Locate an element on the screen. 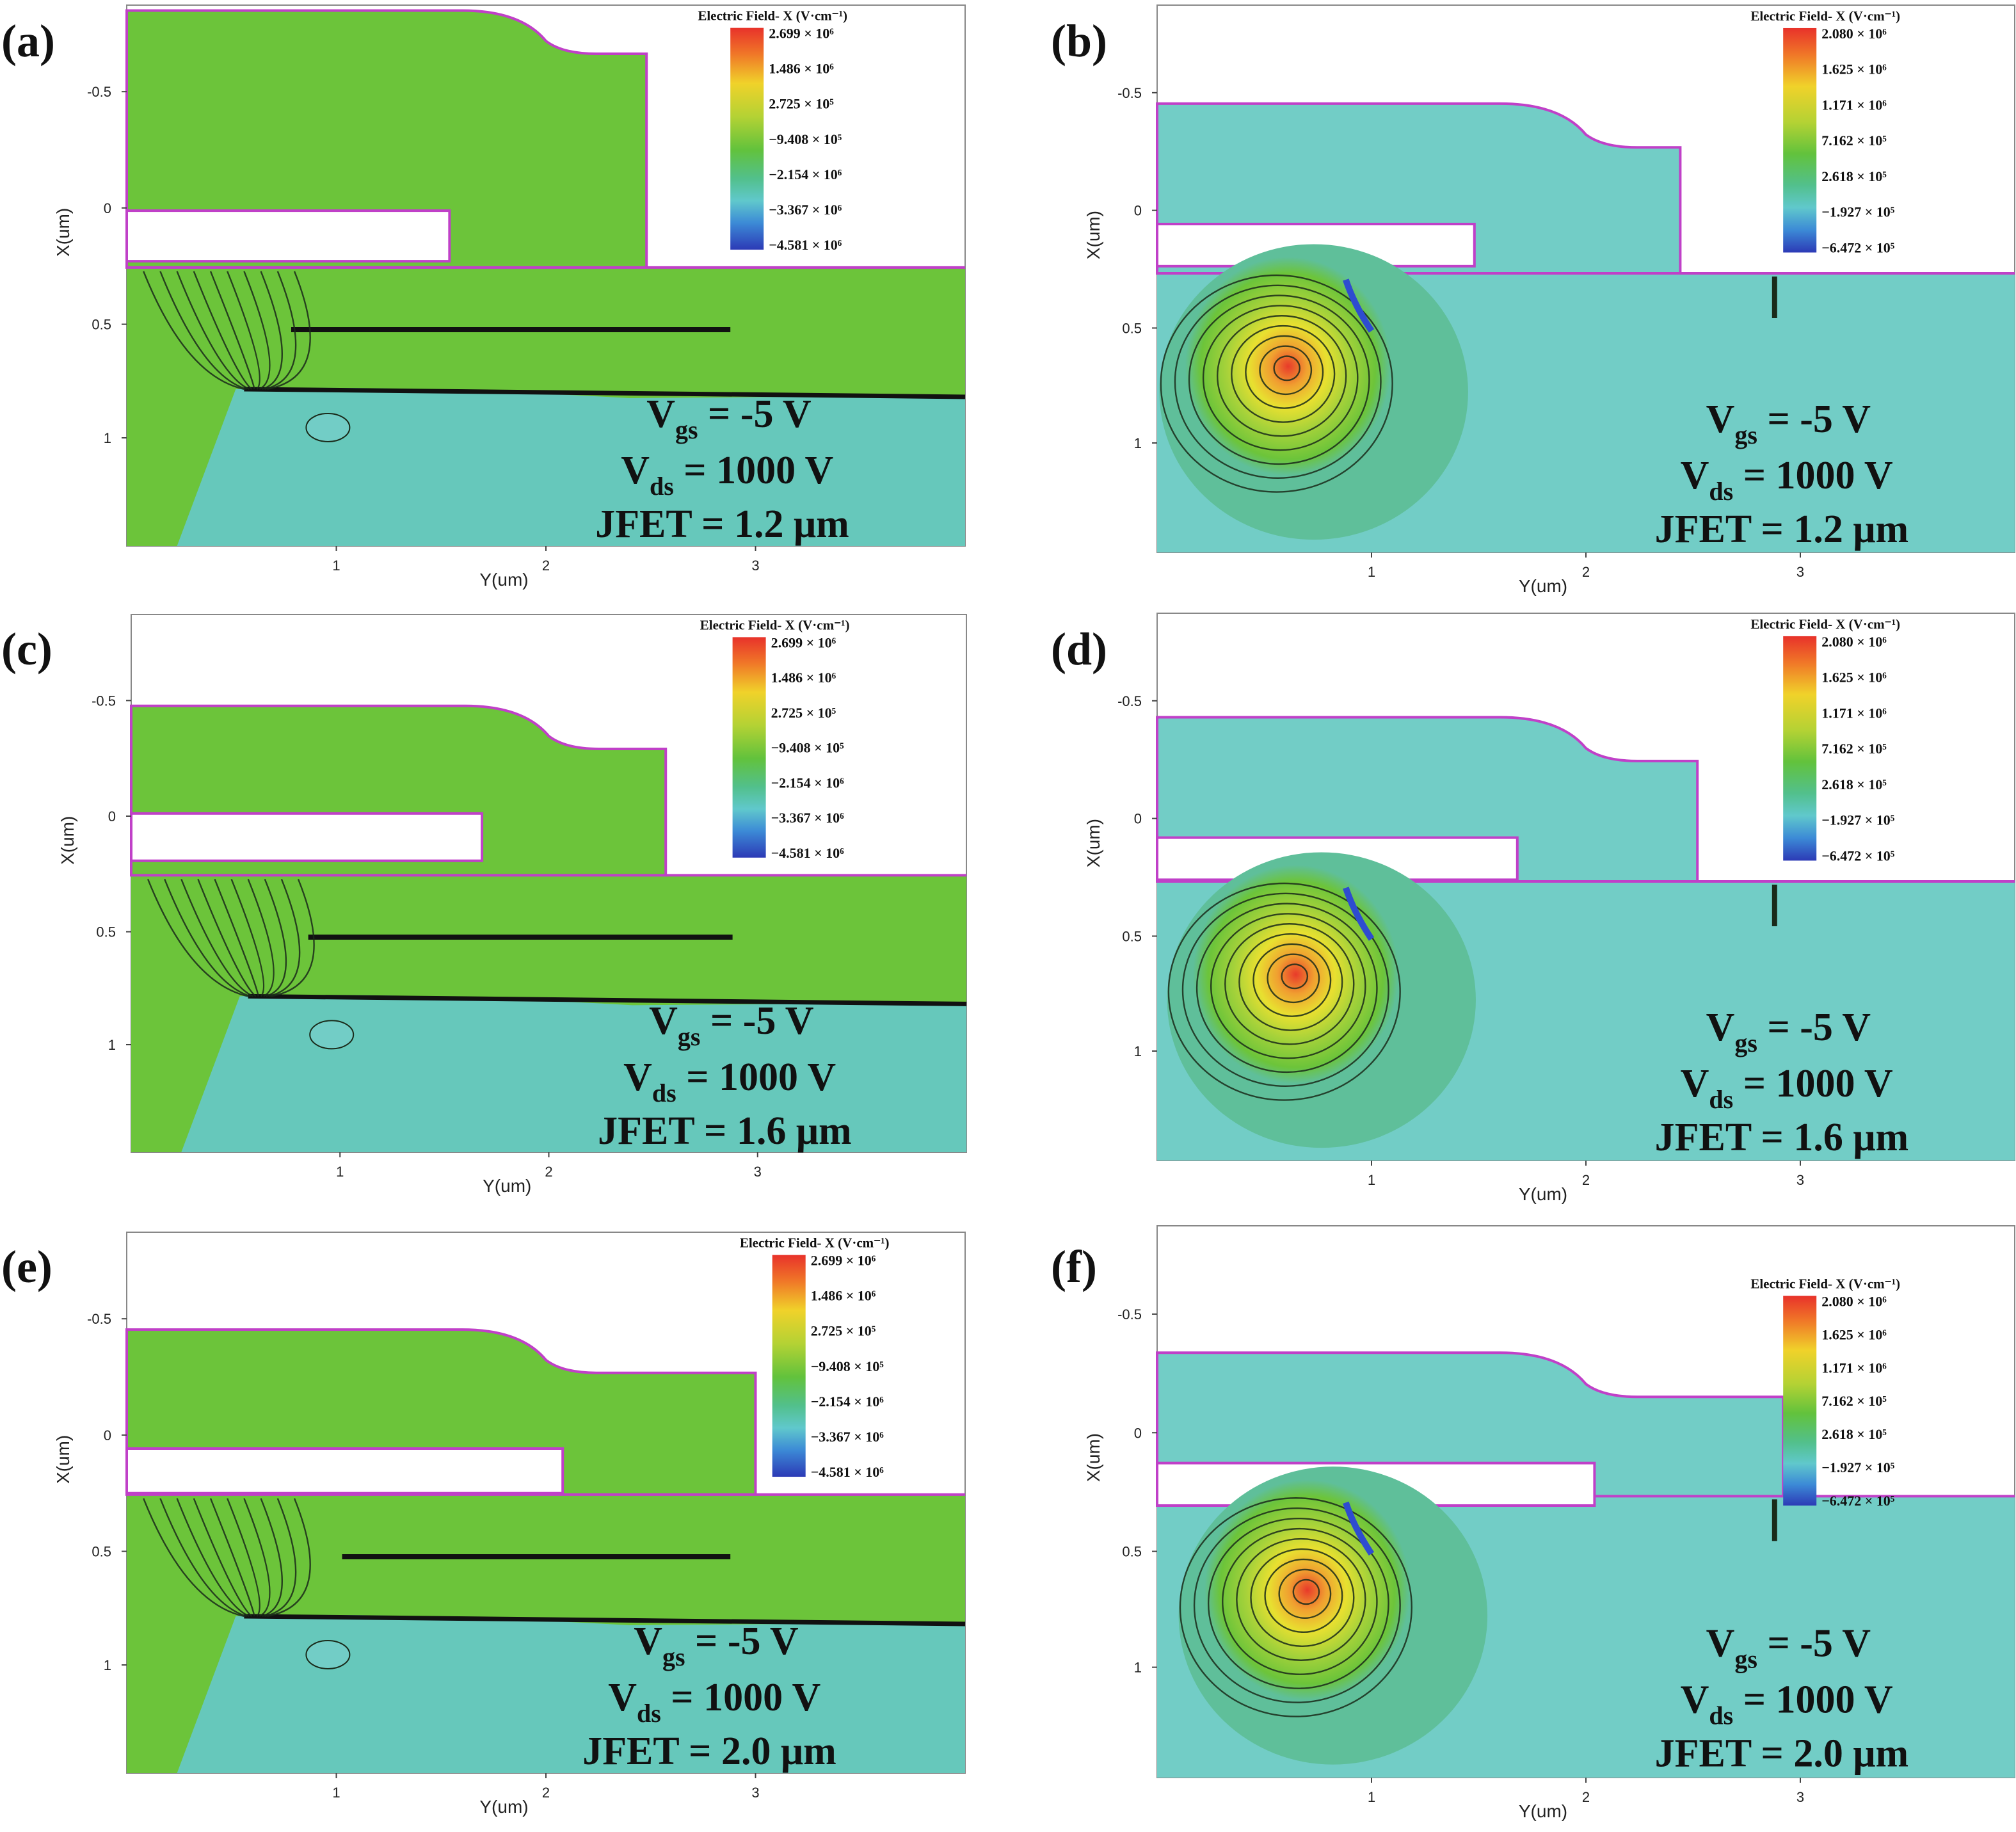 The width and height of the screenshot is (2016, 1832). field-pocket is located at coordinates (332, 1035).